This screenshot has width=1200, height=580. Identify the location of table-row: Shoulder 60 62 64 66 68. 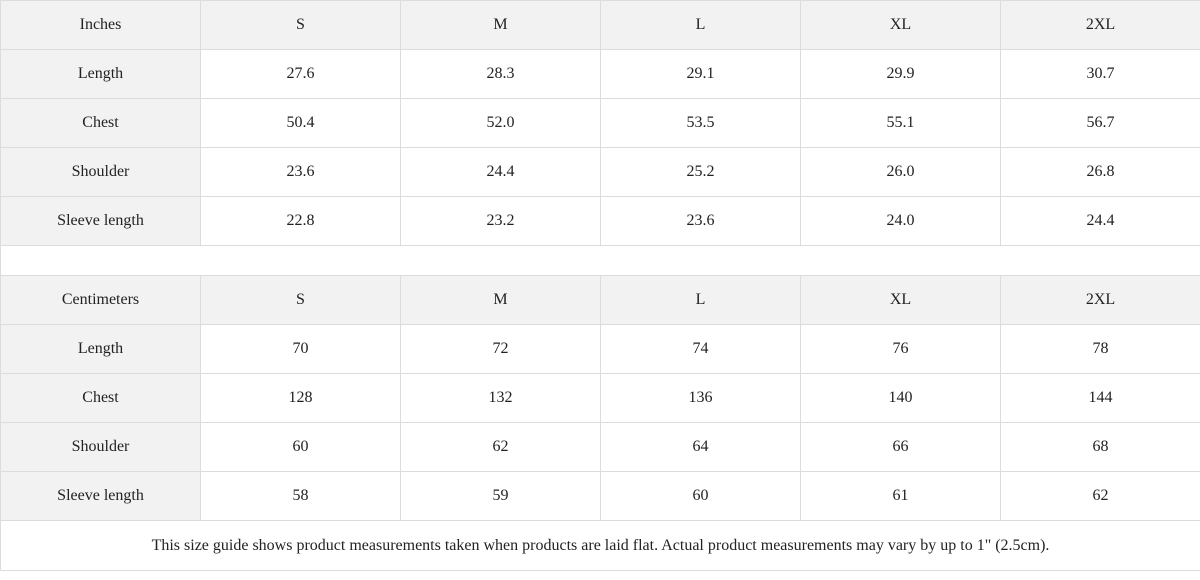
(600, 447).